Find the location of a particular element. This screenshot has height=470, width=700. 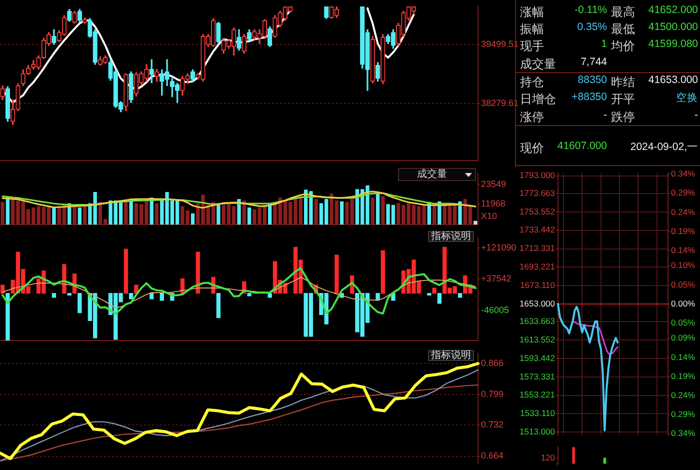

y-tick-label: 1653.000 is located at coordinates (538, 303).